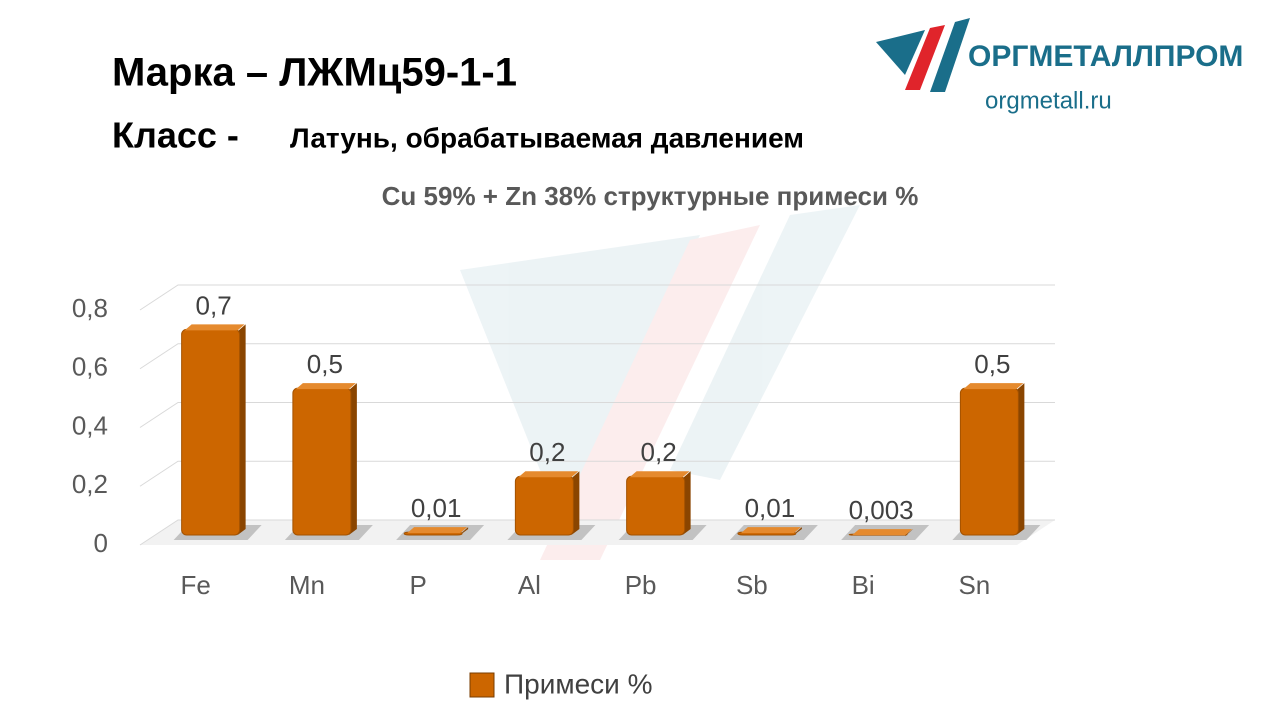  I want to click on x-tick-label: Mn, so click(307, 585).